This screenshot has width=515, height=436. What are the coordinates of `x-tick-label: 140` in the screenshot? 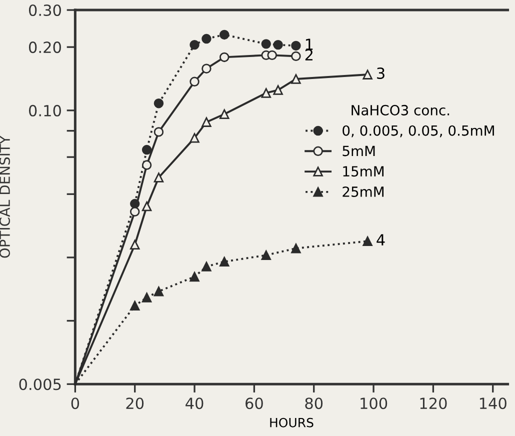 It's located at (493, 404).